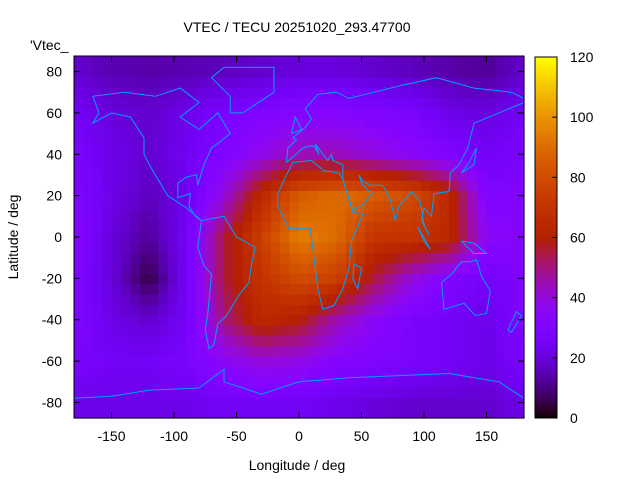  What do you see at coordinates (578, 238) in the screenshot?
I see `colorbar-tick-label: 60` at bounding box center [578, 238].